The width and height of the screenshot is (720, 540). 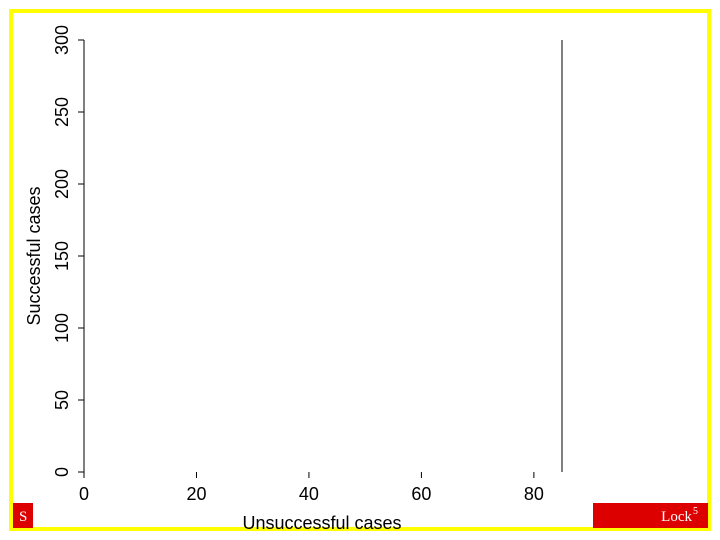 What do you see at coordinates (650, 515) in the screenshot?
I see `footer-right-bar` at bounding box center [650, 515].